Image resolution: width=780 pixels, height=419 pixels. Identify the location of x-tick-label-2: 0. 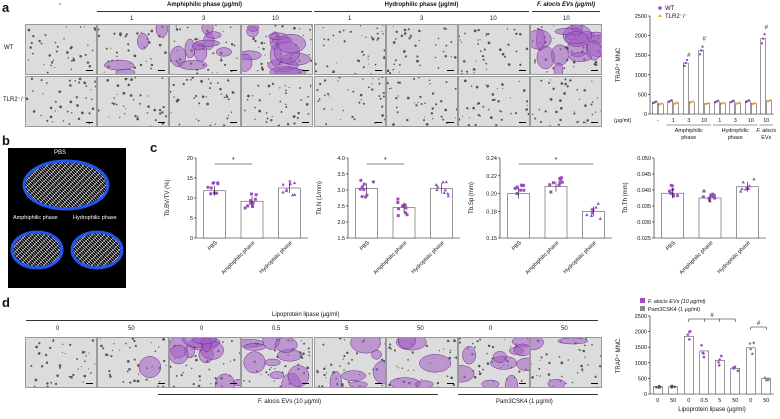
(688, 401).